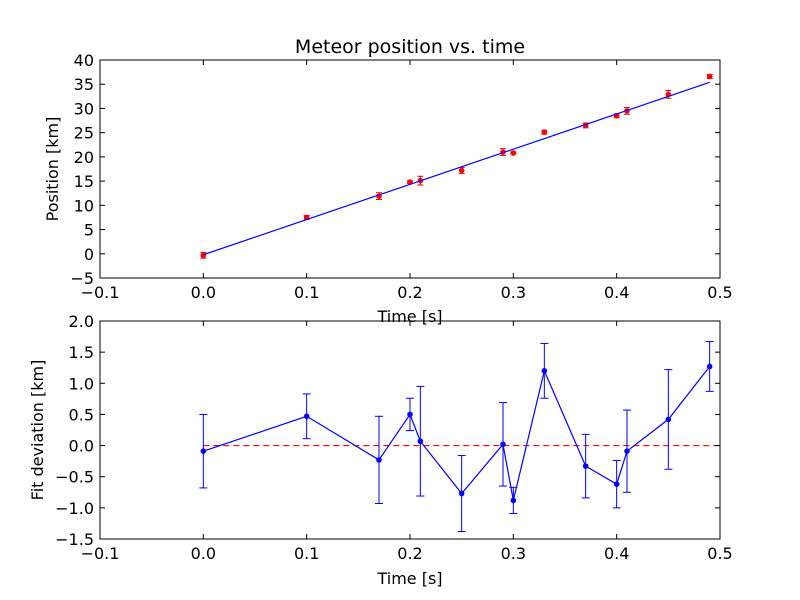  I want to click on y-tick-label: −1.5, so click(74, 539).